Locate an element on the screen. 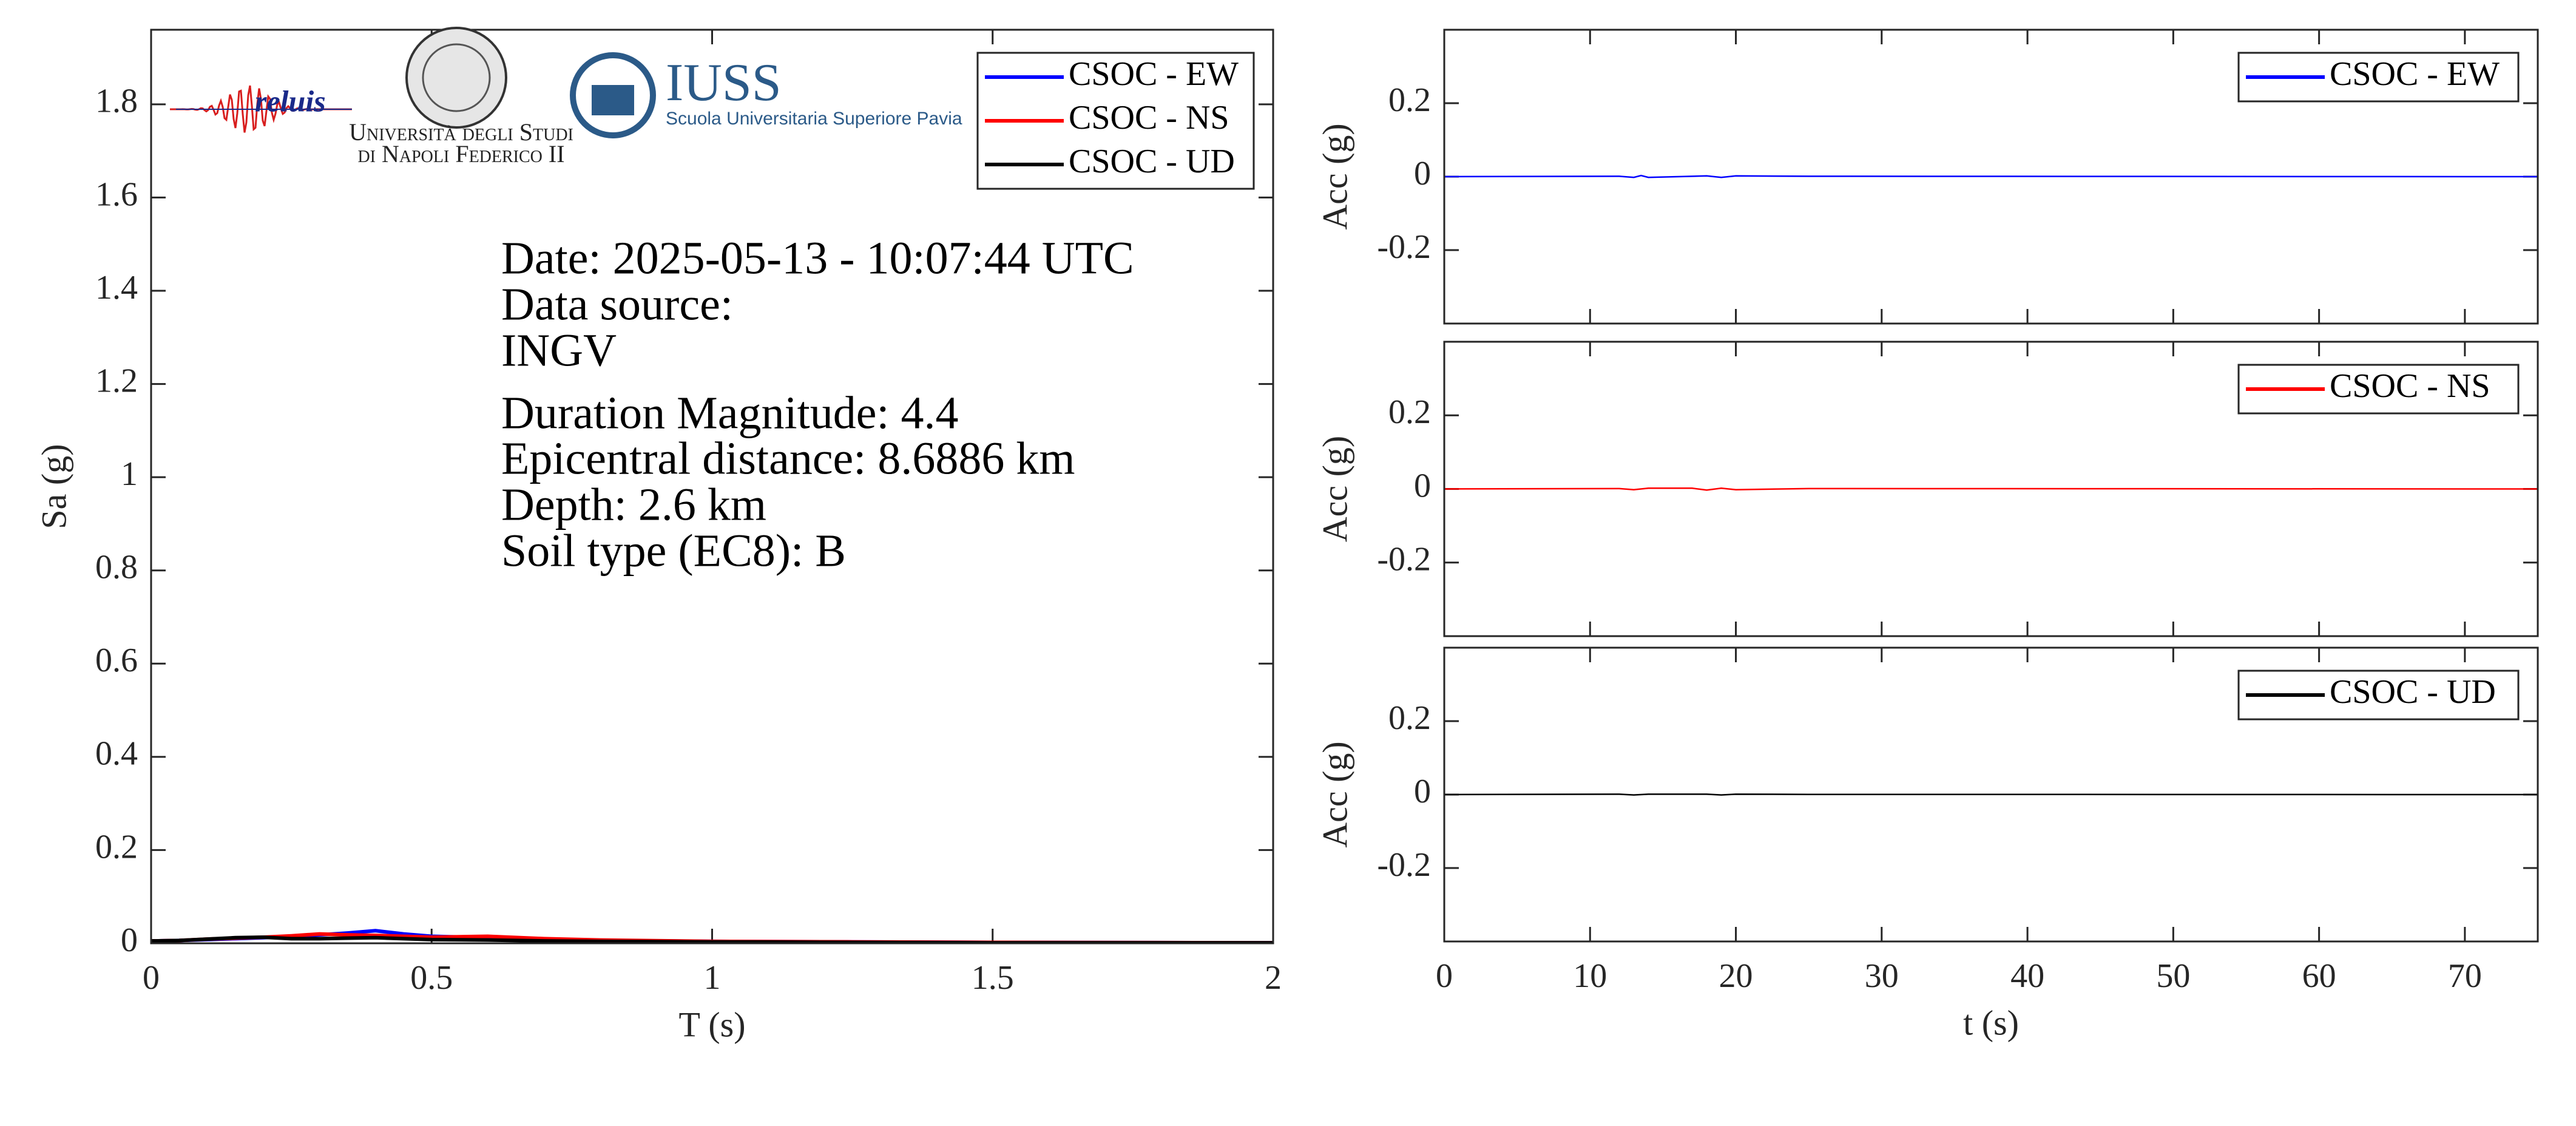 Image resolution: width=2576 pixels, height=1126 pixels. x-tick-label: 2 is located at coordinates (1273, 978).